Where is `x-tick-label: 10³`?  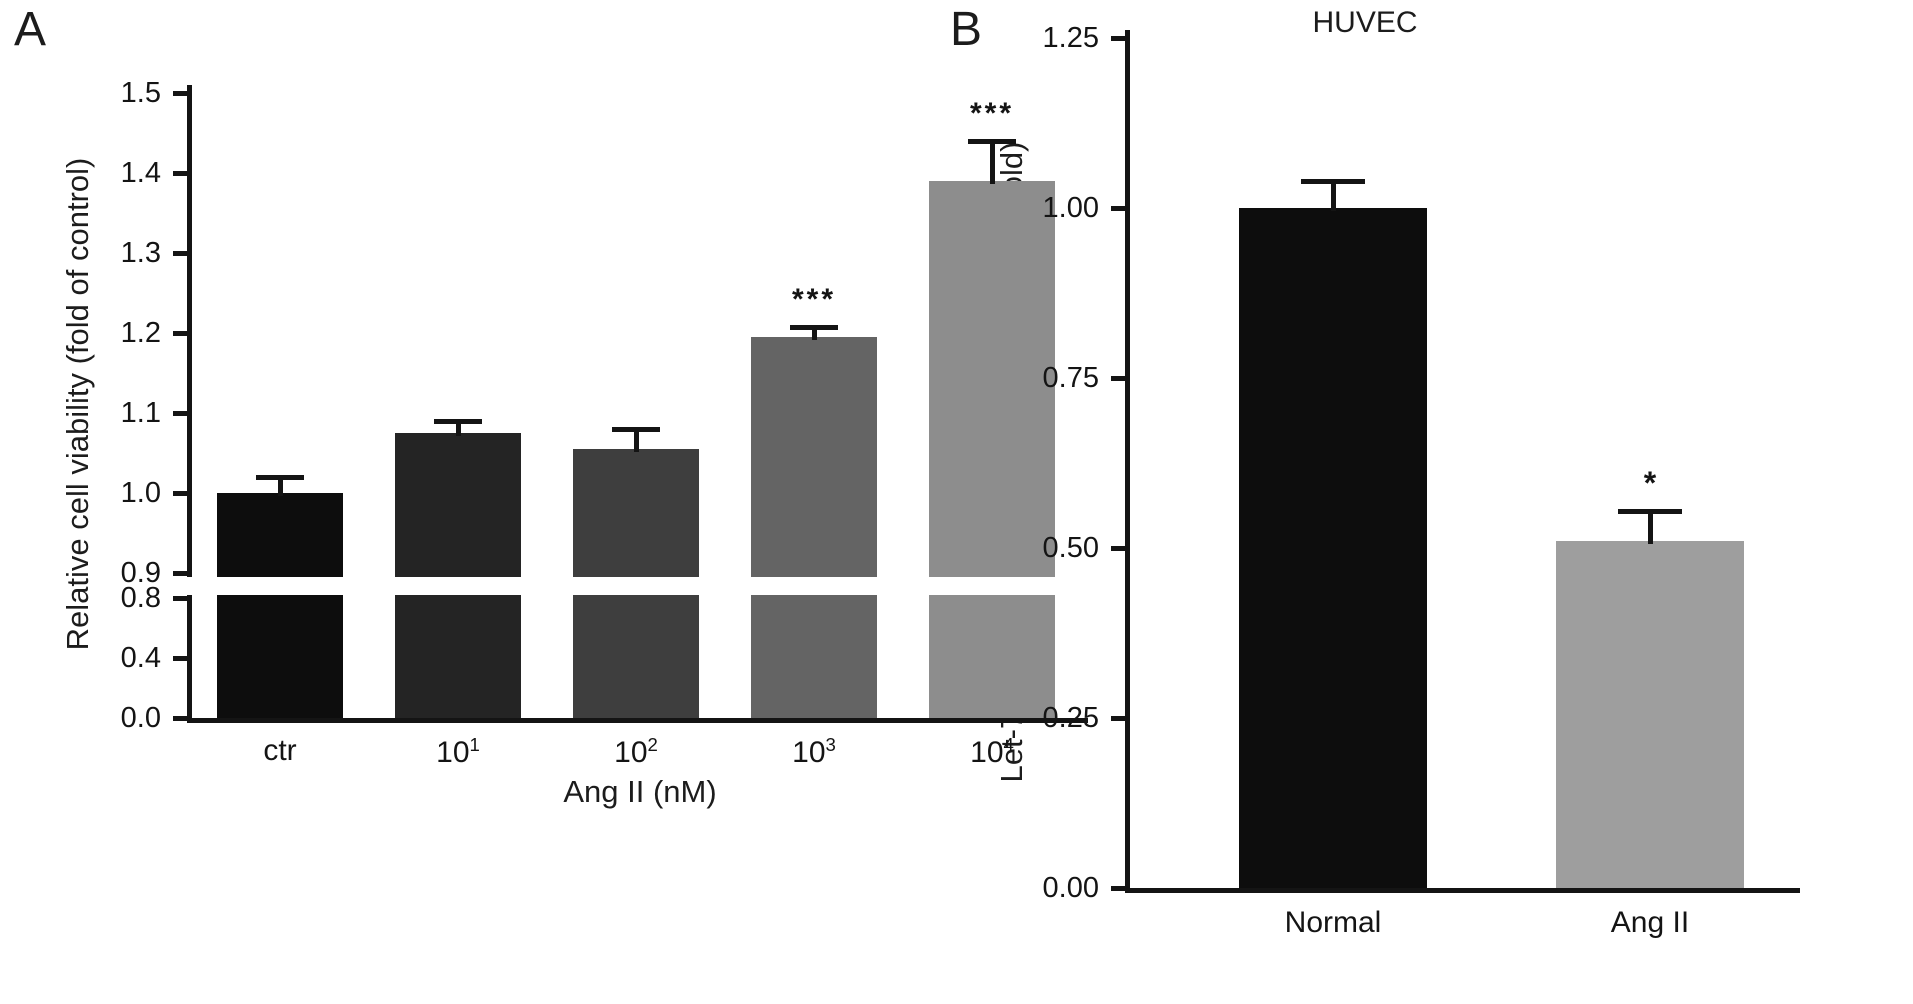
x-tick-label: 10³ is located at coordinates (814, 751).